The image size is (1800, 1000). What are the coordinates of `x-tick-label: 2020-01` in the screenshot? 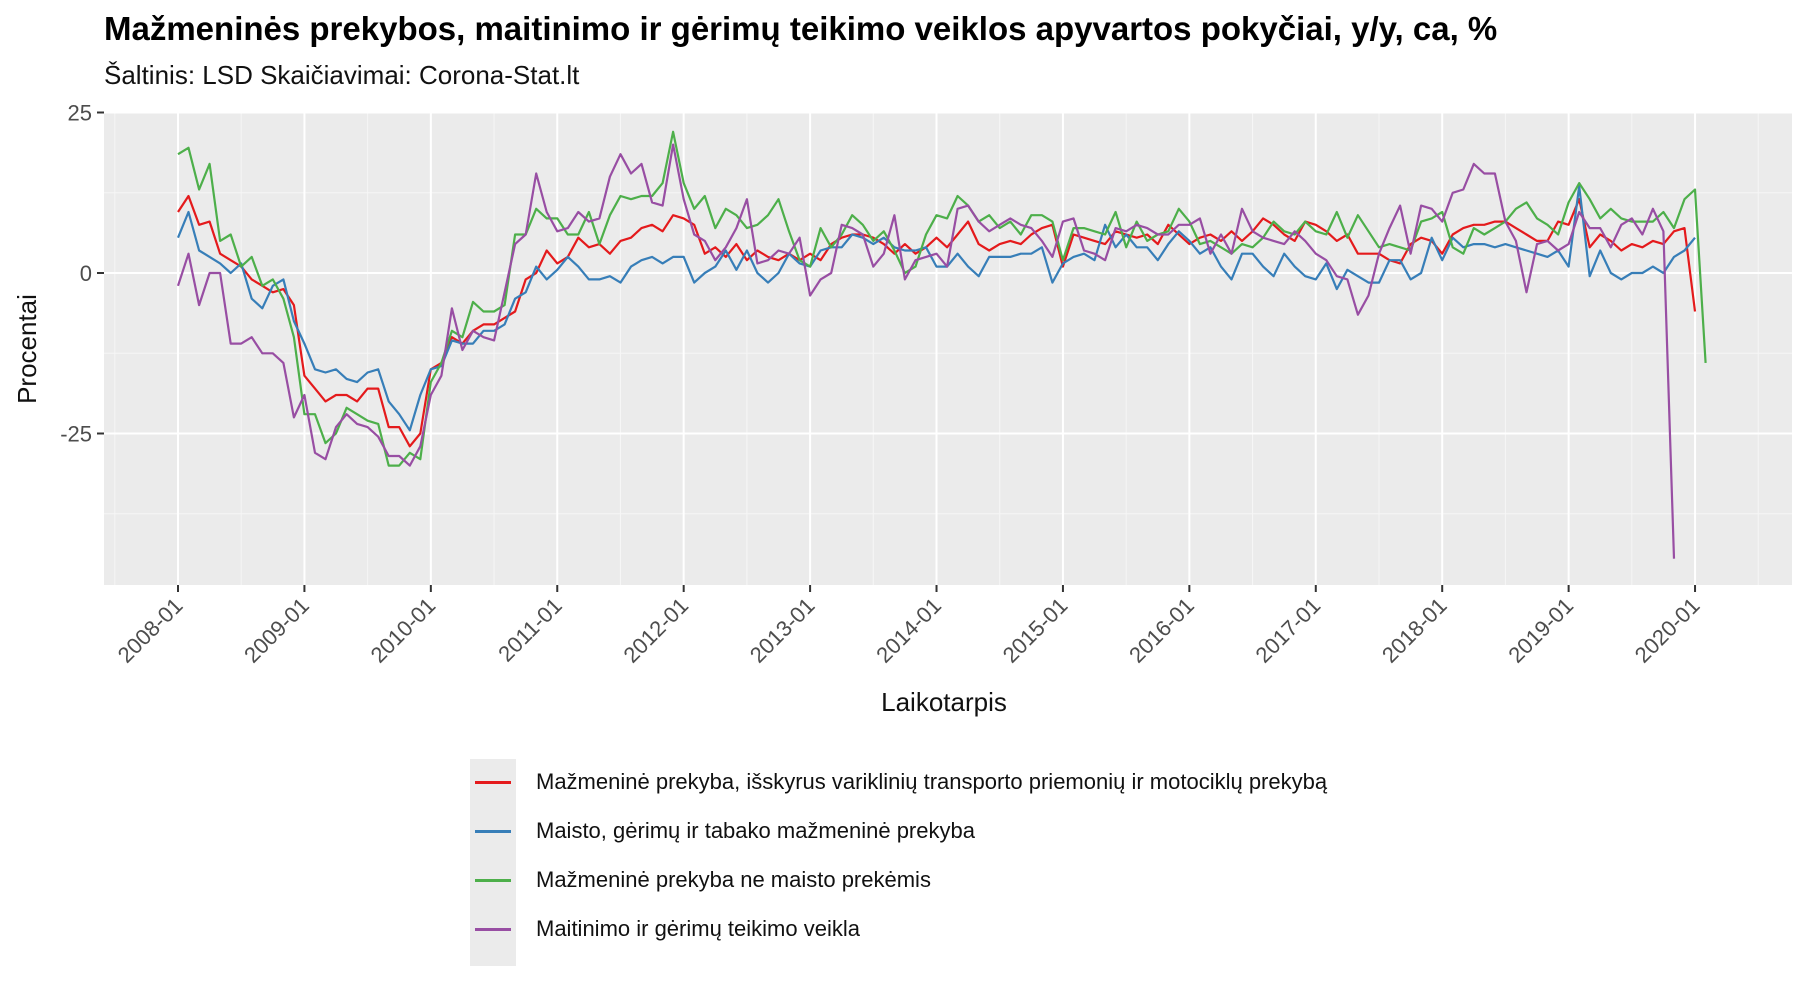 It's located at (1667, 630).